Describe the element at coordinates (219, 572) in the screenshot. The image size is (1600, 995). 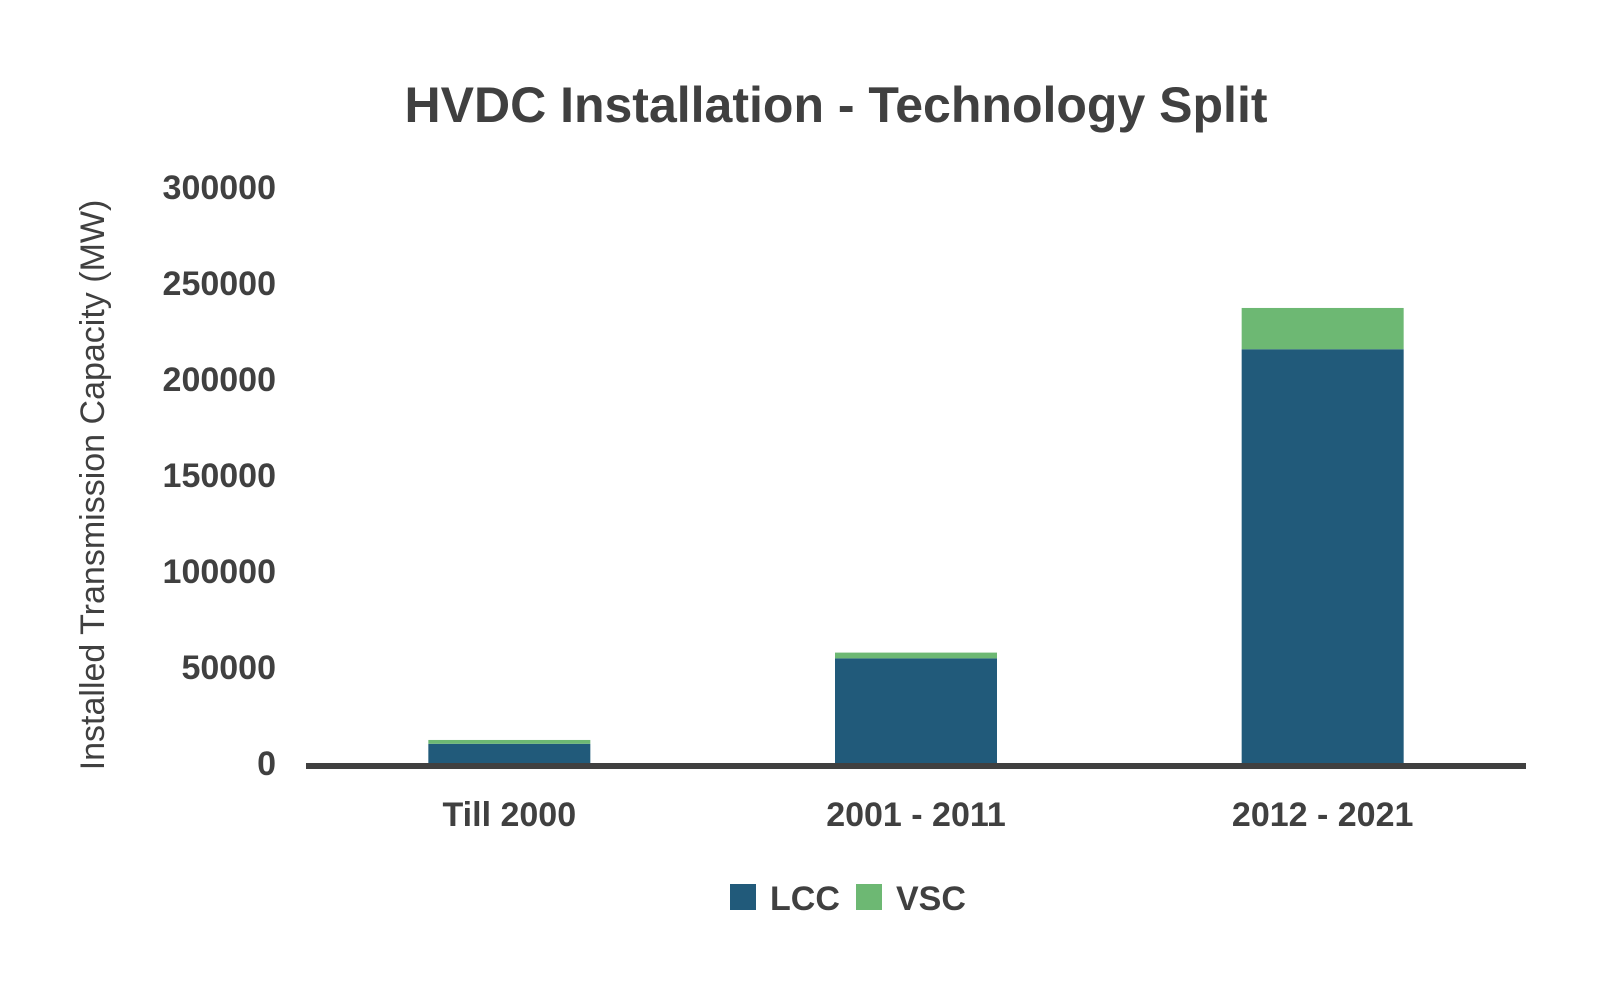
I see `y-tick-label: 100000` at that location.